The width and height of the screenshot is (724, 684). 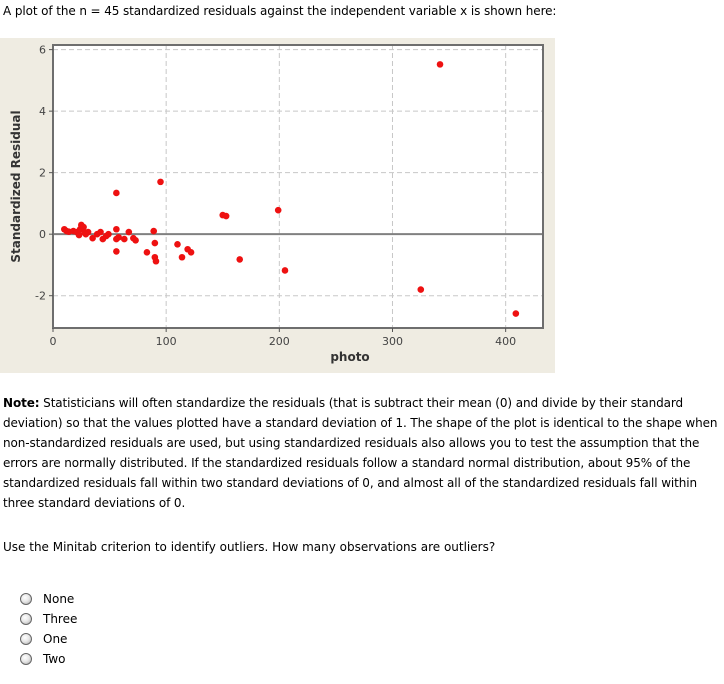 I want to click on y-tick-label: 4, so click(x=42, y=111).